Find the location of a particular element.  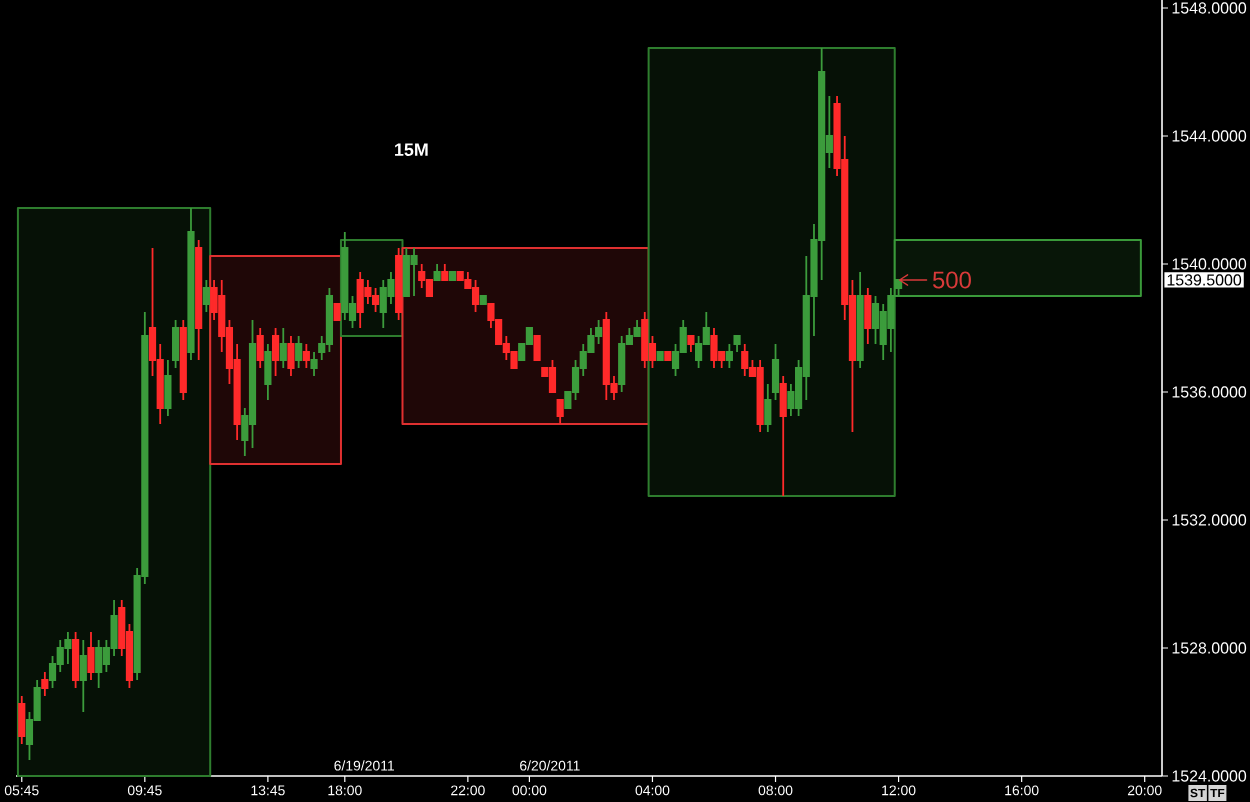

annotation: 500 is located at coordinates (951, 280).